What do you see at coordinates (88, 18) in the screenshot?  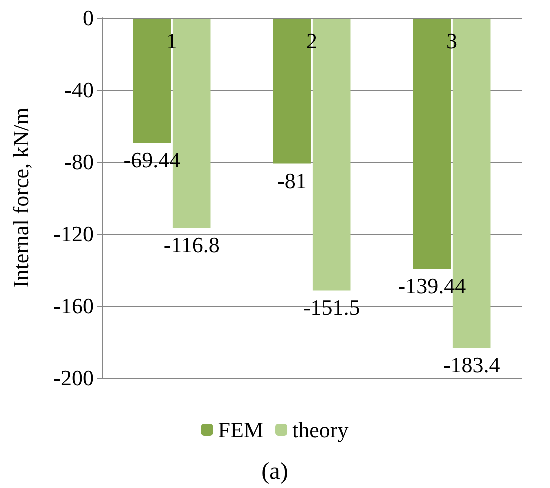 I see `y-tick-label: 0` at bounding box center [88, 18].